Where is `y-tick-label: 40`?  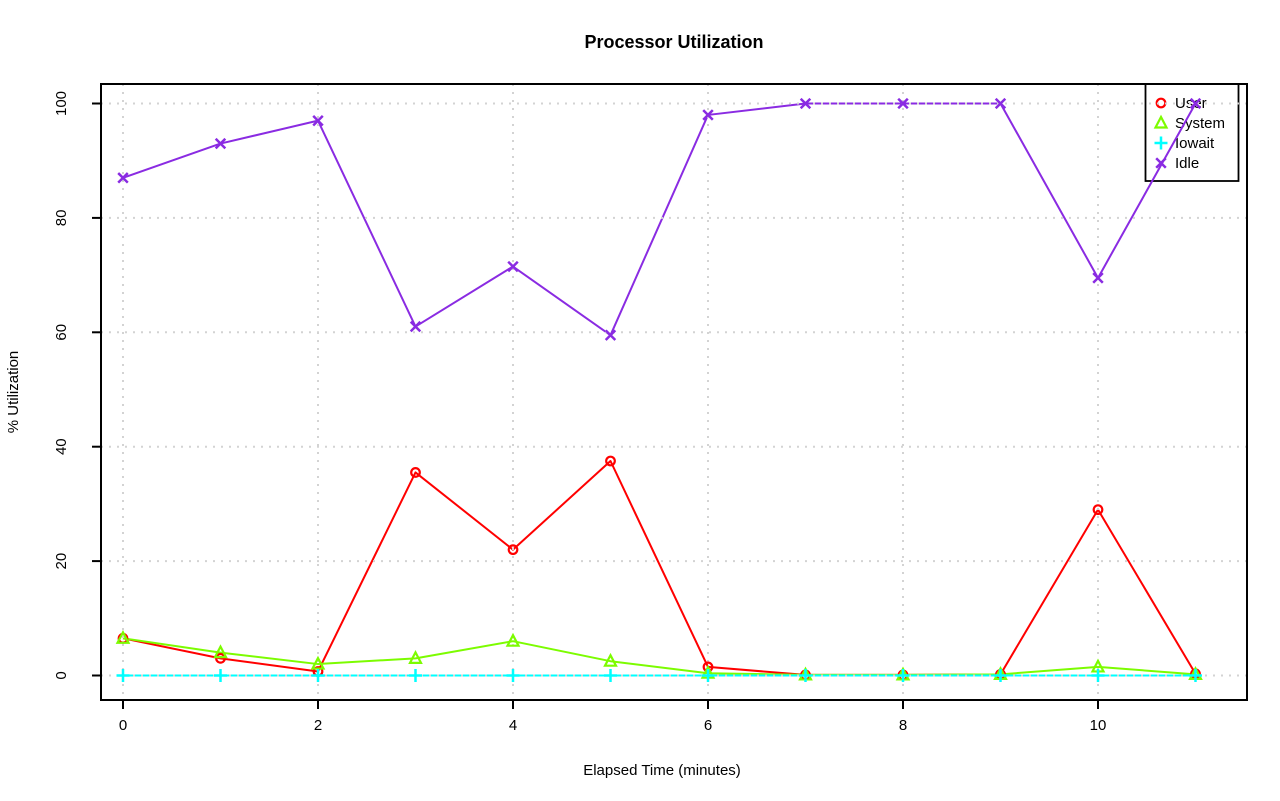
y-tick-label: 40 is located at coordinates (61, 446).